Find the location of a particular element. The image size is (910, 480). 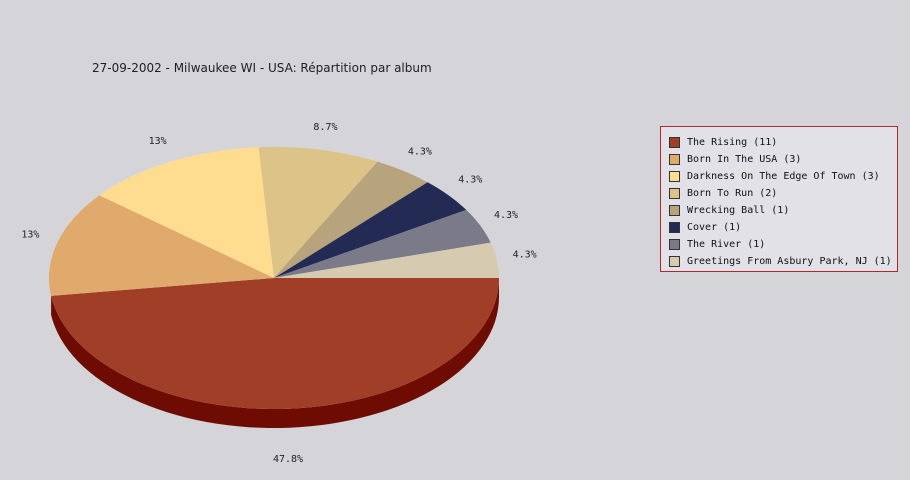

legend-label: Darkness On The Edge Of Town (3) is located at coordinates (783, 176).